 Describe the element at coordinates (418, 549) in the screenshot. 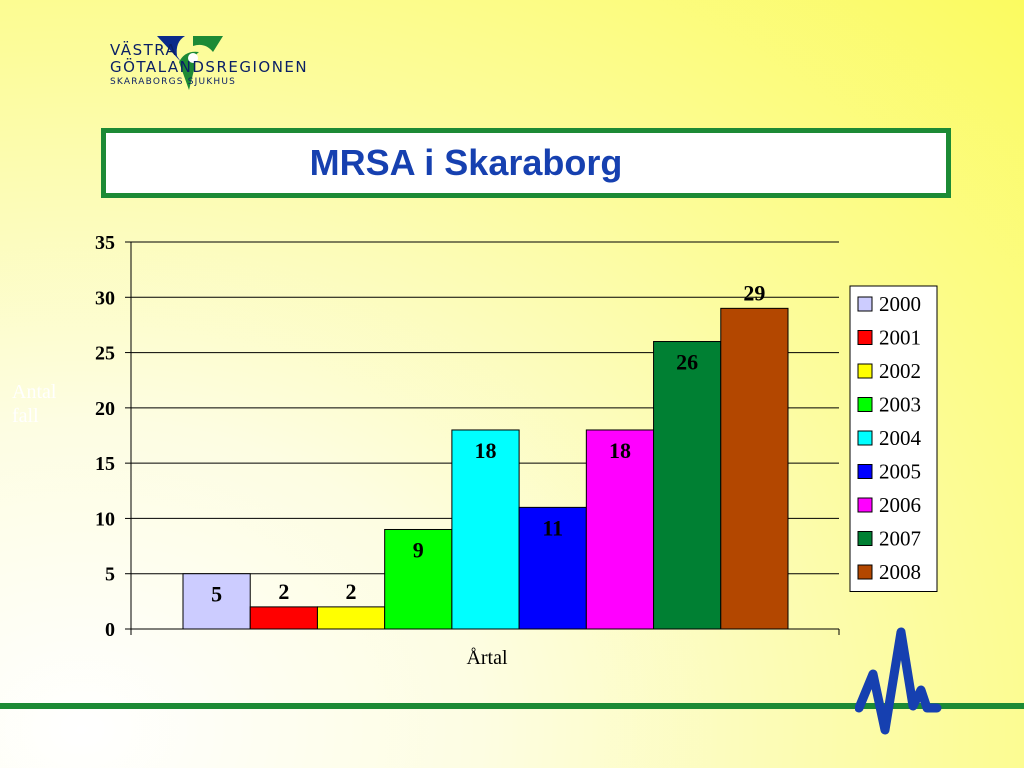

I see `data-label-2003: 9` at that location.